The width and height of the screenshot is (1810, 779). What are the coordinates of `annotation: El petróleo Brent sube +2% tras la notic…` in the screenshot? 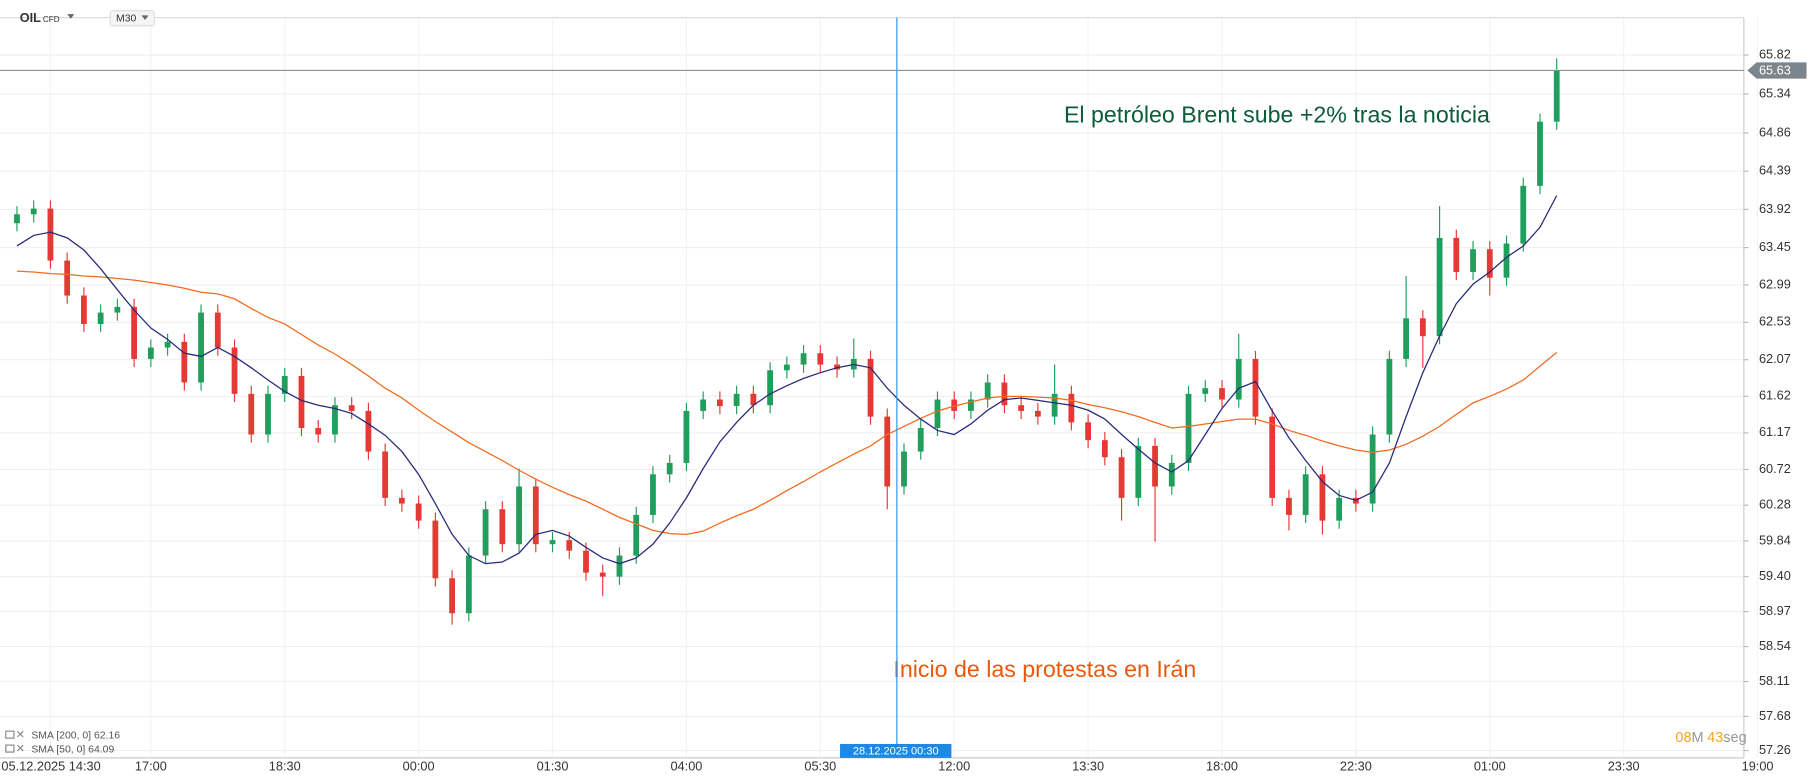 It's located at (1277, 114).